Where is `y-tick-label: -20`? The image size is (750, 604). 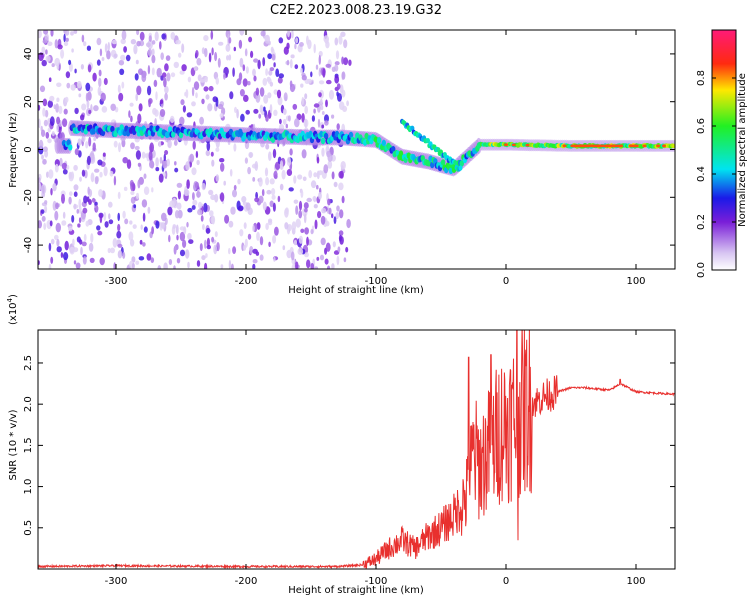 y-tick-label: -20 is located at coordinates (28, 197).